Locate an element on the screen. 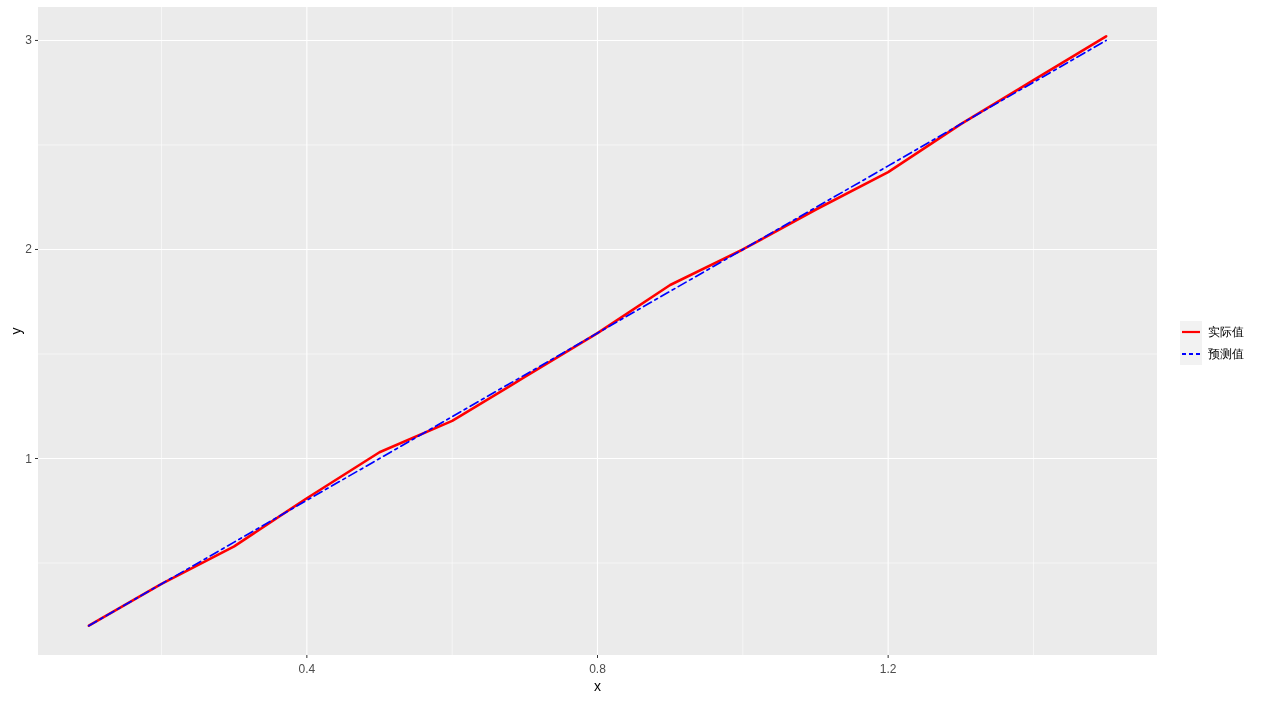  x-axis-title: x is located at coordinates (597, 686).